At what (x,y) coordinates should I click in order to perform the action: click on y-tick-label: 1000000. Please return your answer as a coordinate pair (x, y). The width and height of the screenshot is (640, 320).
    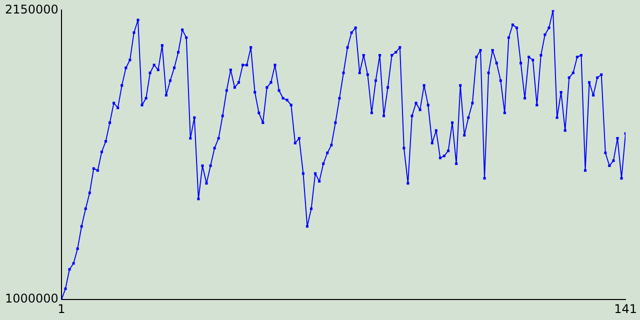
    Looking at the image, I should click on (31, 299).